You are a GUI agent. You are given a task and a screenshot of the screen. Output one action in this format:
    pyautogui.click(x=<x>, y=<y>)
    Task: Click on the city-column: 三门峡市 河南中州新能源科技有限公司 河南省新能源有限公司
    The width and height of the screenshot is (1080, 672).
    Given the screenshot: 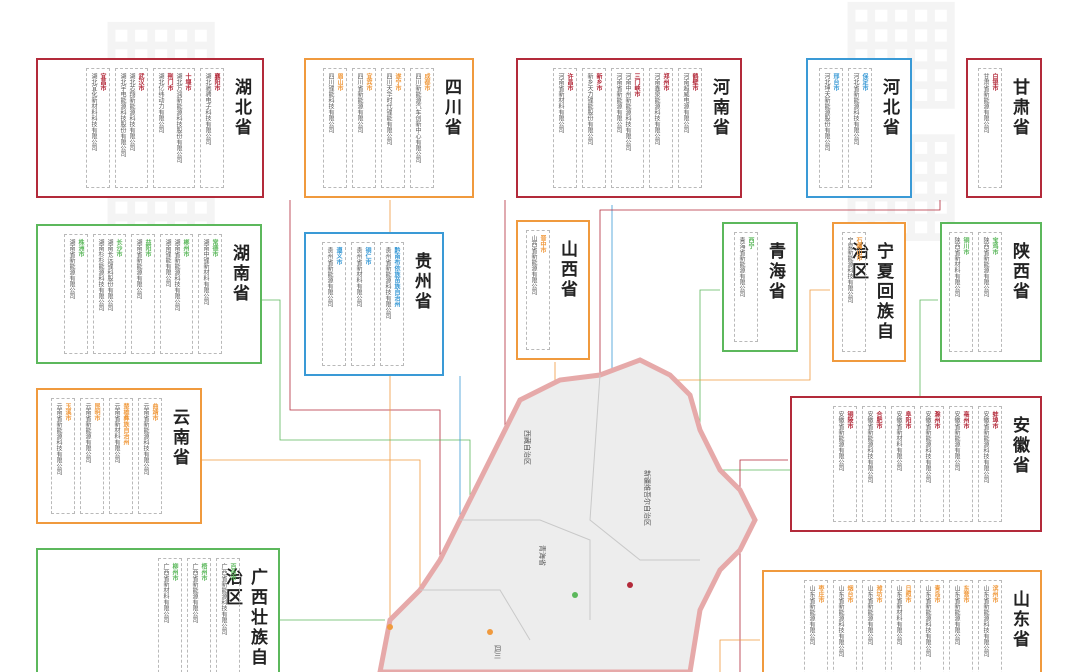 What is the action you would take?
    pyautogui.click(x=627, y=128)
    